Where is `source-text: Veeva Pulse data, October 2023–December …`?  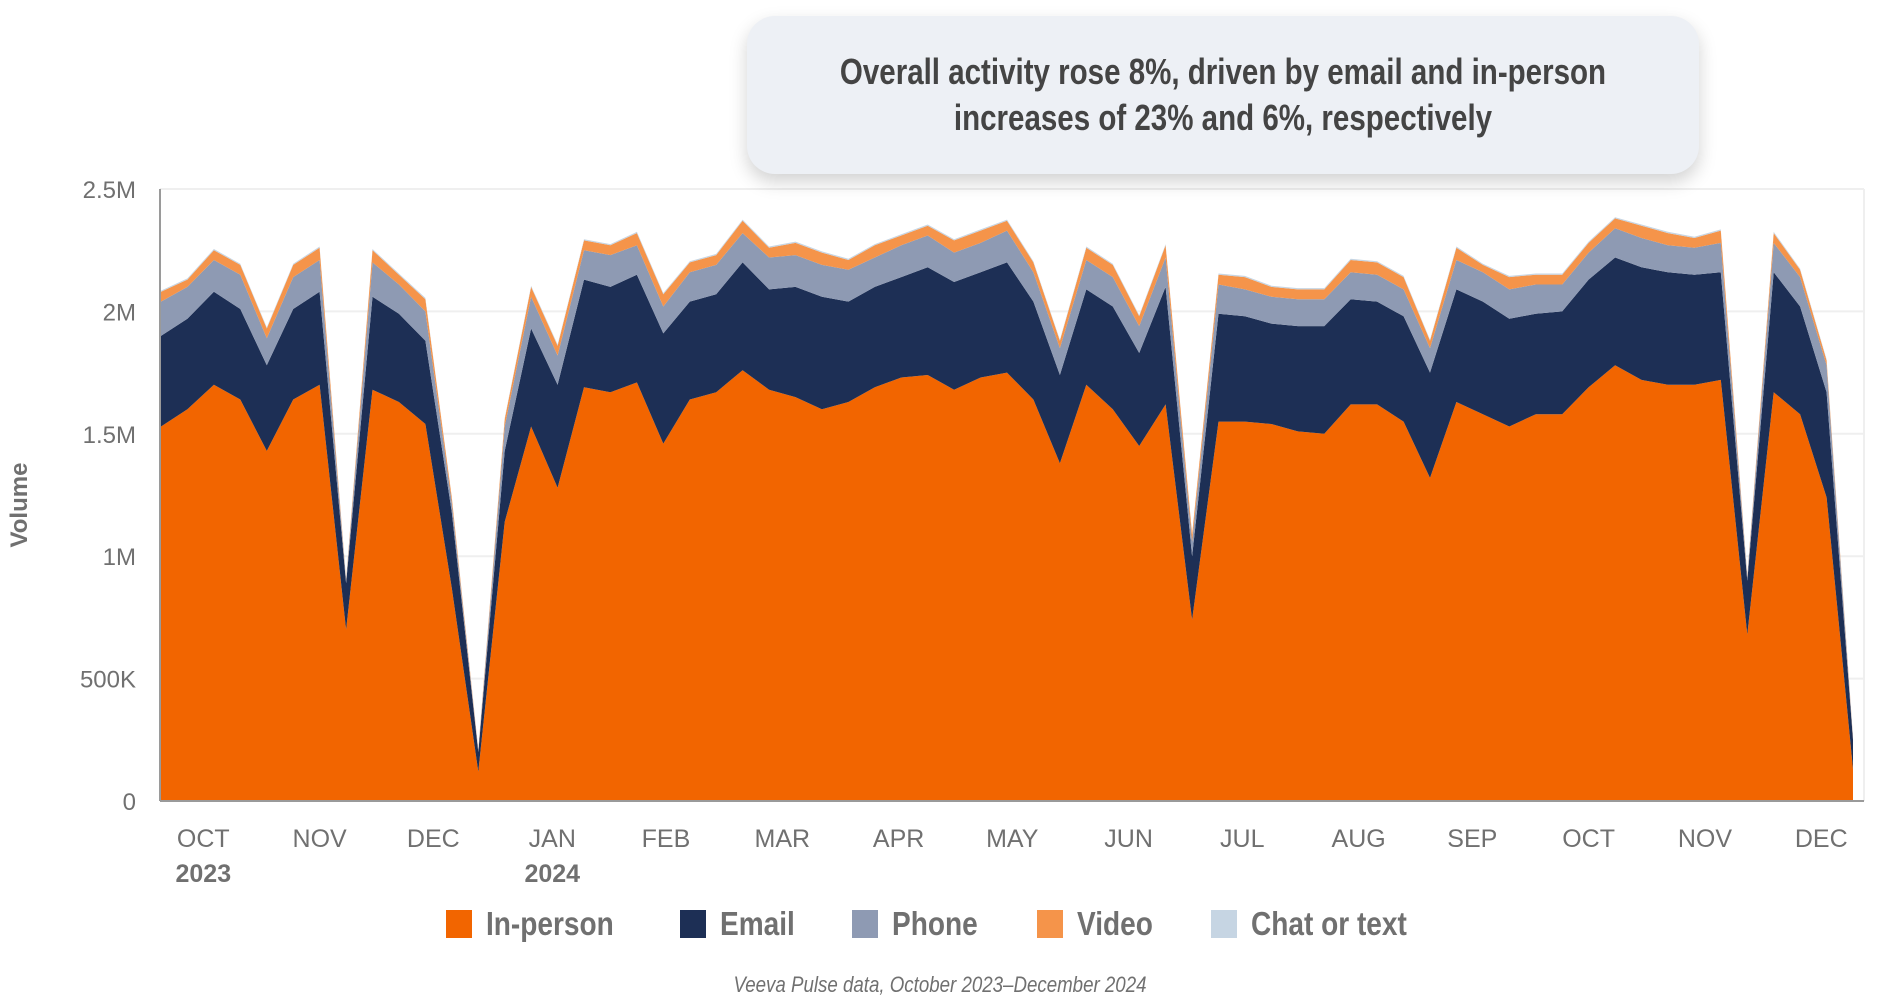
source-text: Veeva Pulse data, October 2023–December … is located at coordinates (940, 984).